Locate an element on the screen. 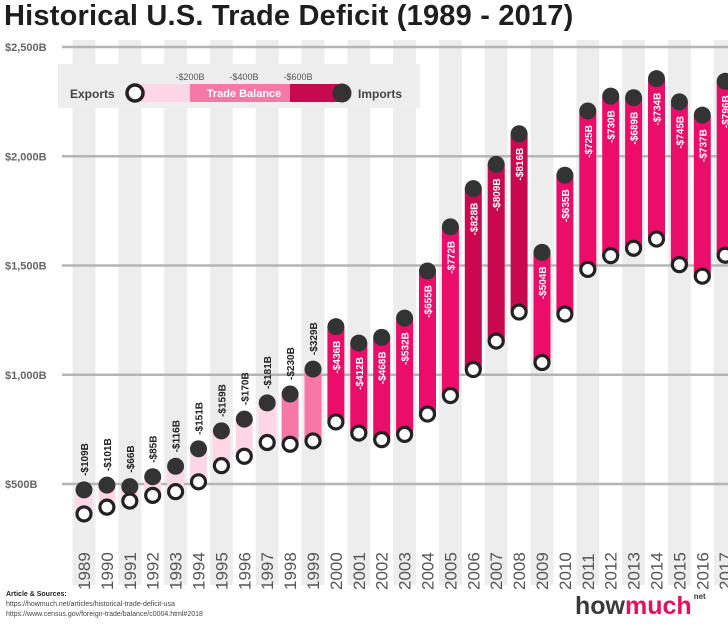  balance-label: -$745B is located at coordinates (680, 132).